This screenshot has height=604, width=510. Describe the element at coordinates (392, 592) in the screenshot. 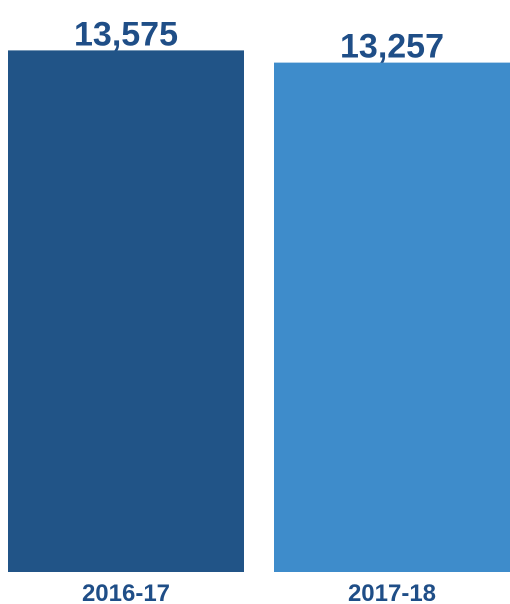

I see `category-label-2017-18: 2017-18` at that location.